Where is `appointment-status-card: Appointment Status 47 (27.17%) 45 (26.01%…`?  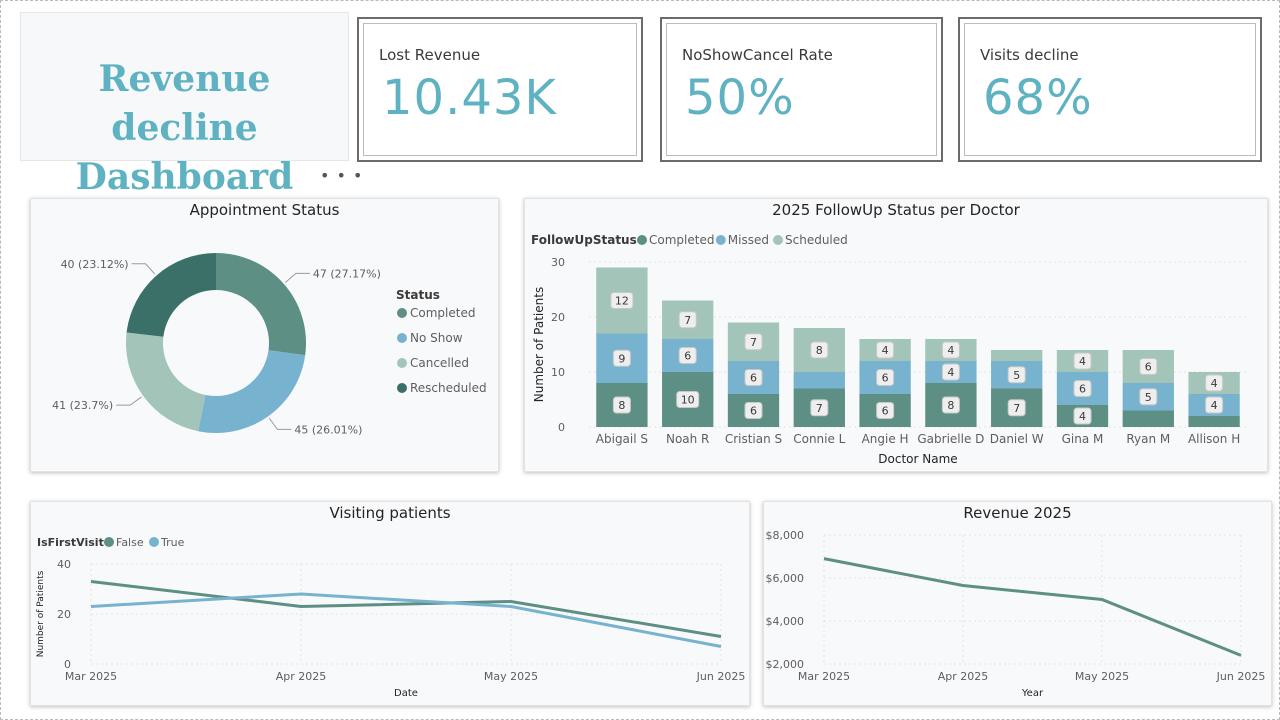 appointment-status-card: Appointment Status 47 (27.17%) 45 (26.01%… is located at coordinates (264, 335).